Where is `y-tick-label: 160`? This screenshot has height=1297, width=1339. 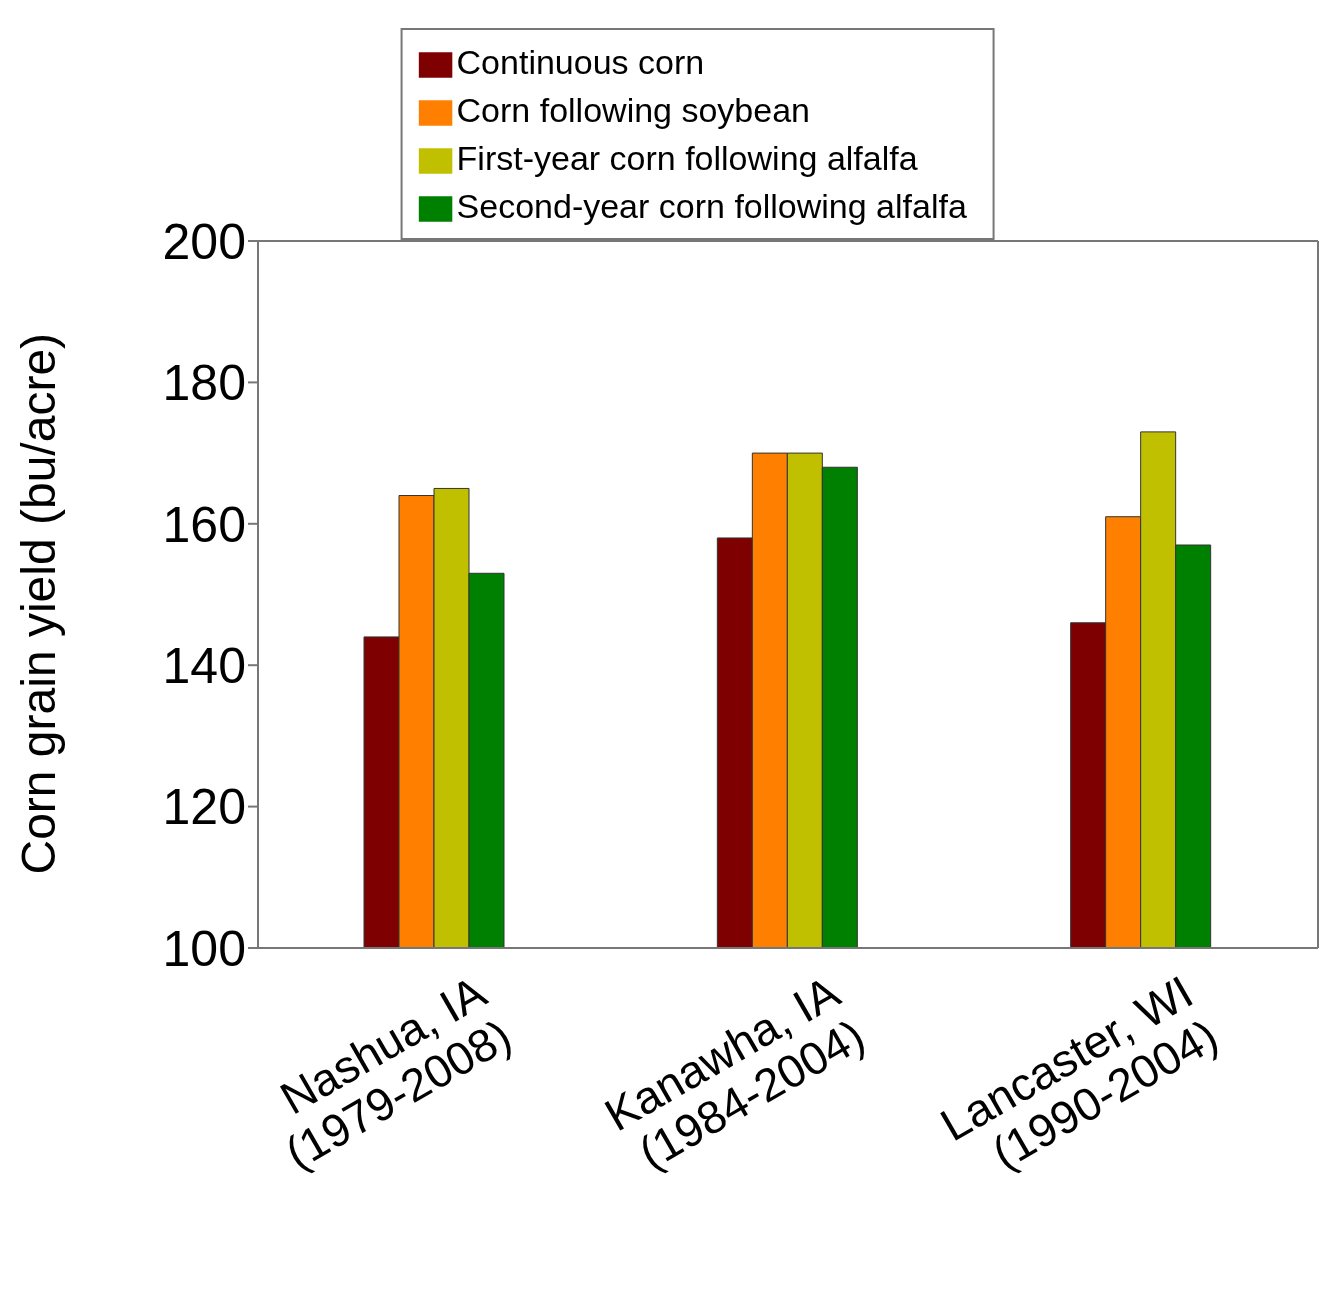 y-tick-label: 160 is located at coordinates (204, 524).